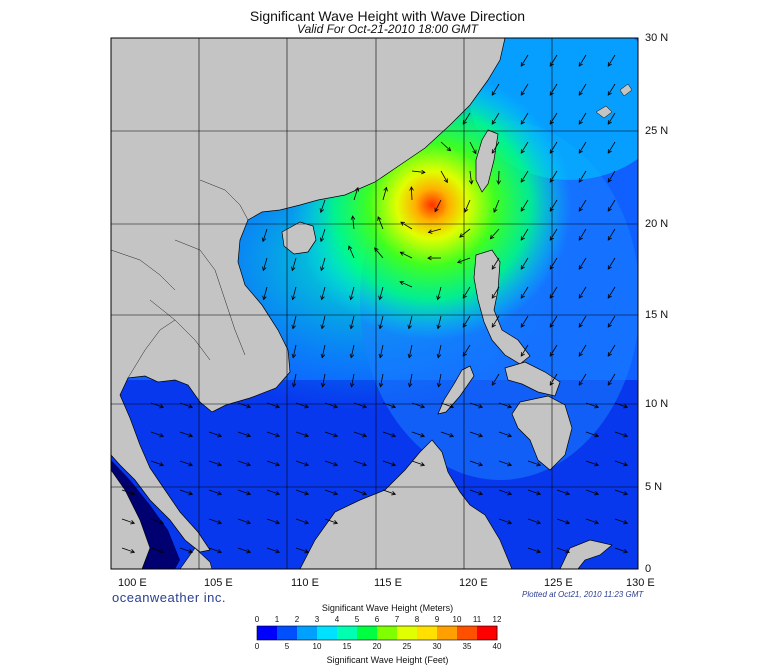 Image resolution: width=775 pixels, height=665 pixels. Describe the element at coordinates (377, 633) in the screenshot. I see `colorbar-border` at that location.